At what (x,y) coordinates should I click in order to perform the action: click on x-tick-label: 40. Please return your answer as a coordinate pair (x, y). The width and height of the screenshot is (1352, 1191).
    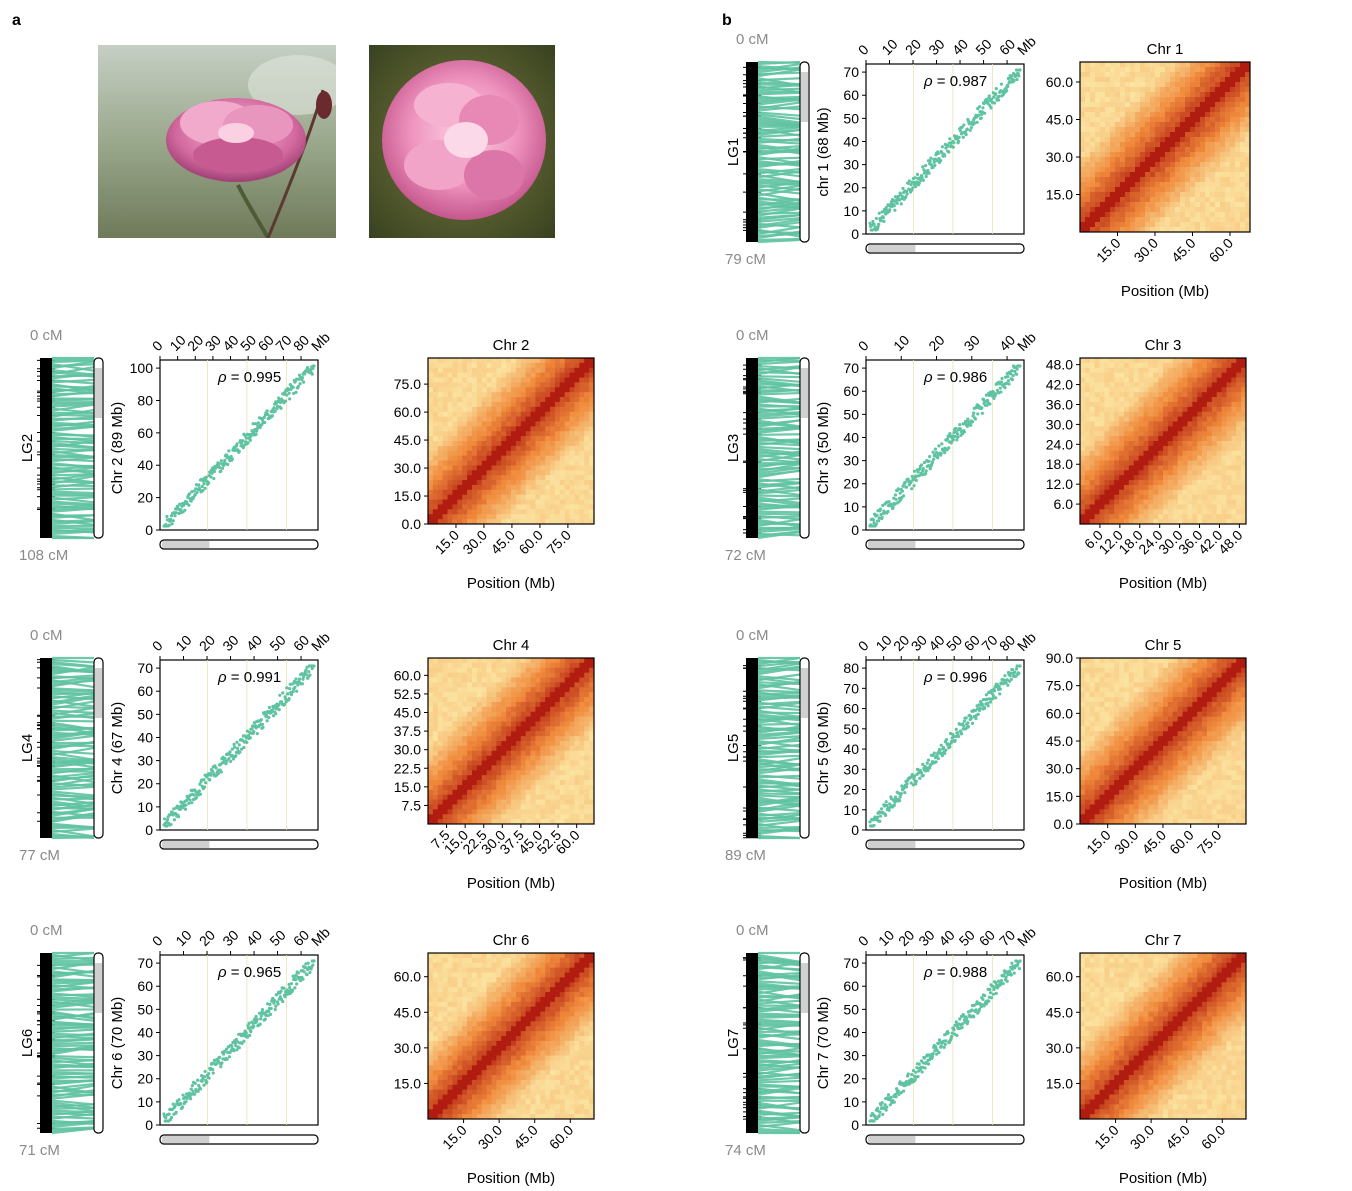
    Looking at the image, I should click on (960, 47).